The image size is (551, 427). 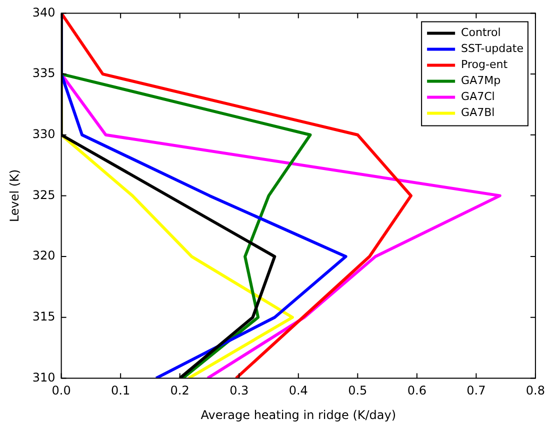 What do you see at coordinates (478, 113) in the screenshot?
I see `legend-label: GA7Bl` at bounding box center [478, 113].